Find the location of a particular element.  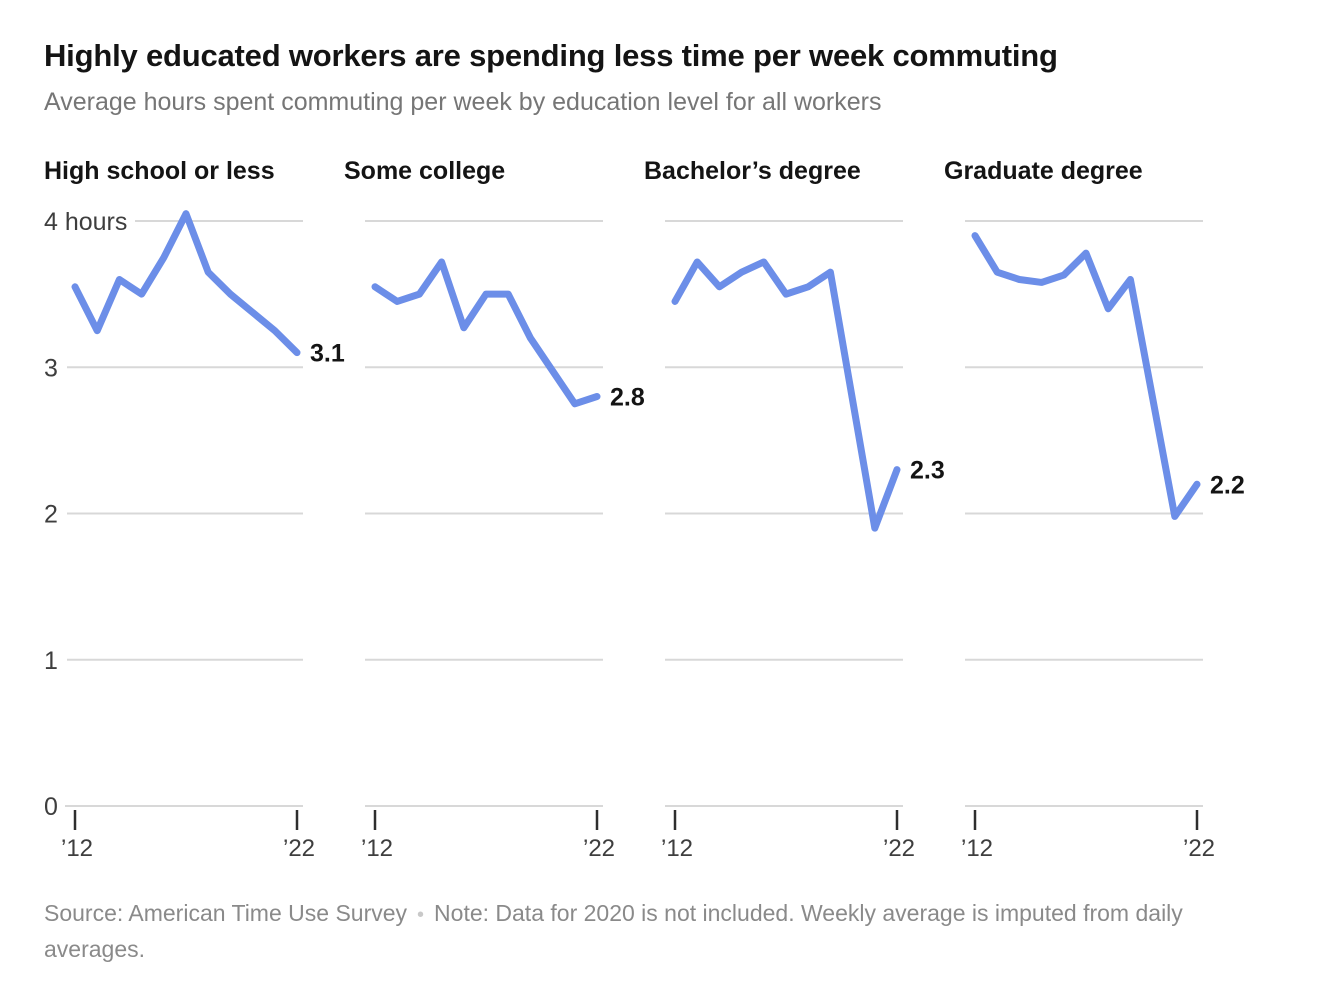

end-value-label: 3.1 is located at coordinates (327, 354).